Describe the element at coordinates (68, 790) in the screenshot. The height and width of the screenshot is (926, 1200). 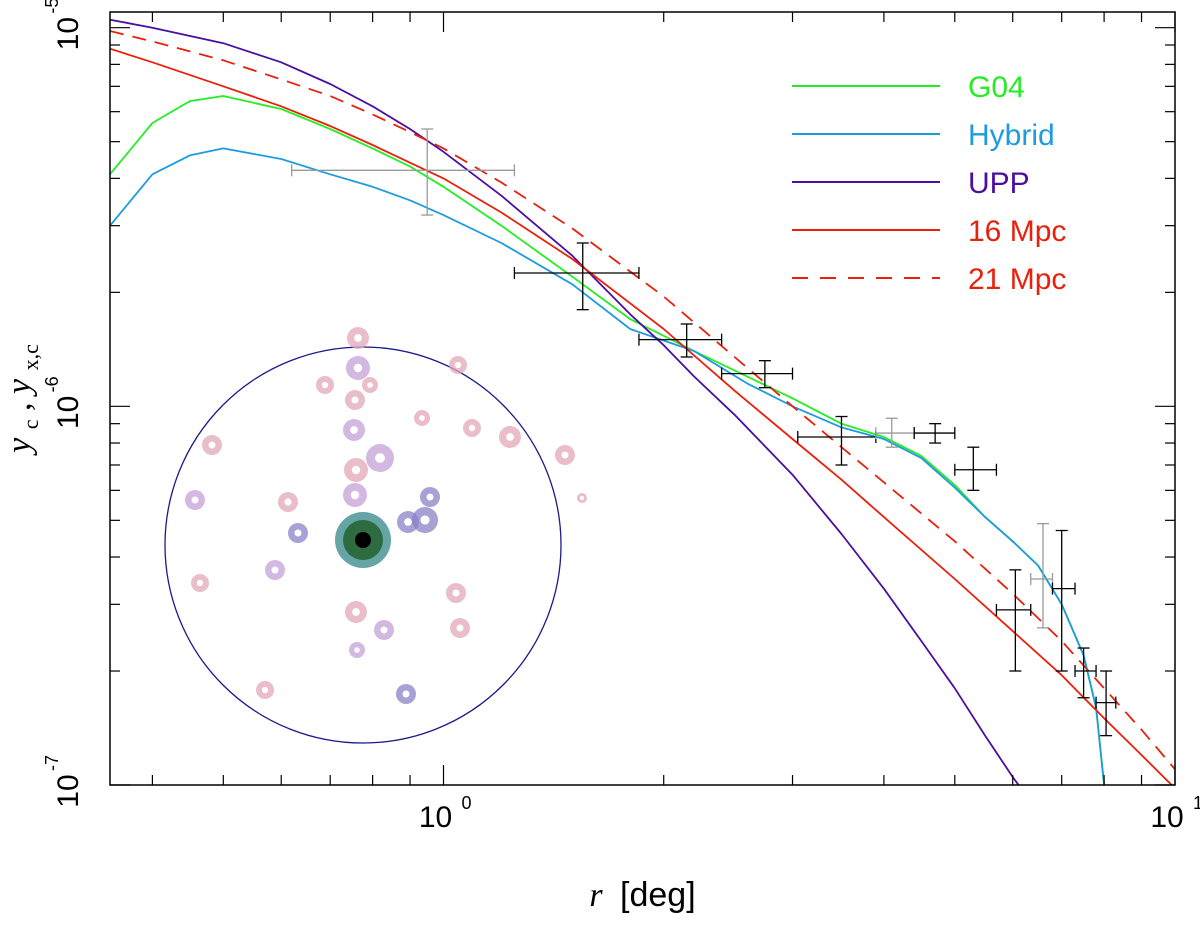
I see `y-tick-label-0: 10` at that location.